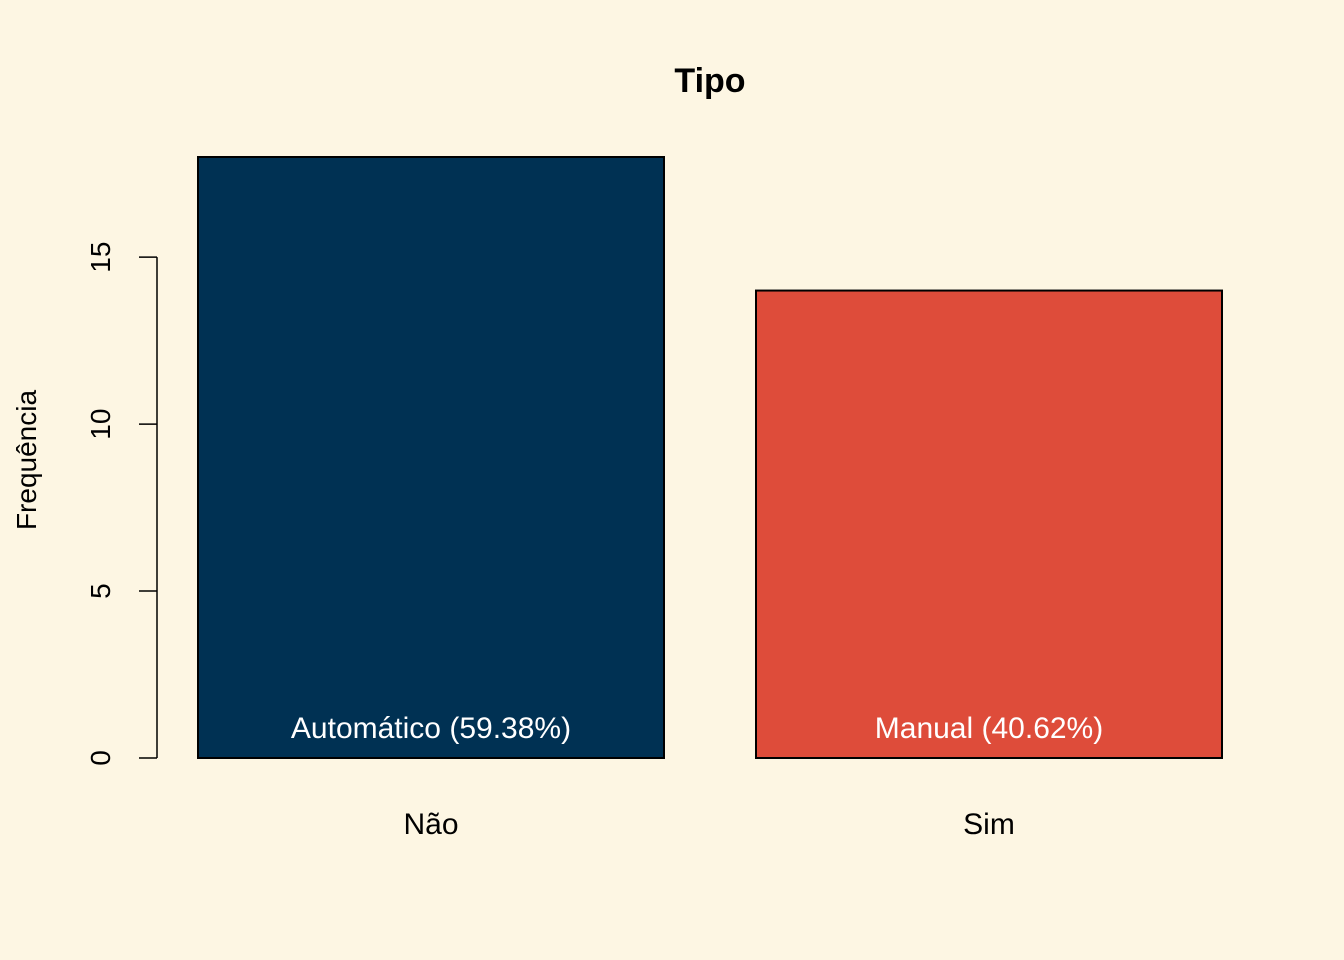 The height and width of the screenshot is (960, 1344). I want to click on y-tick-label: 0, so click(100, 758).